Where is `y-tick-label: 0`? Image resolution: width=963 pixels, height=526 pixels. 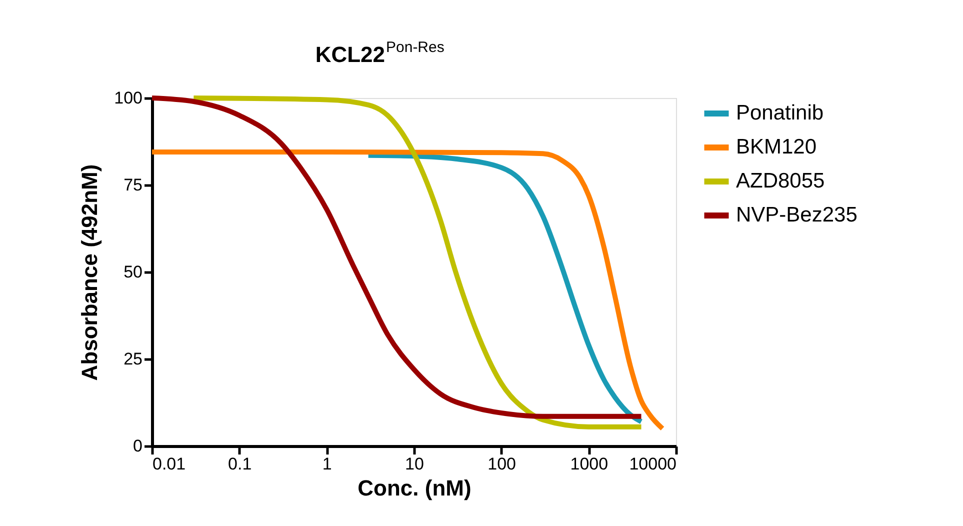
y-tick-label: 0 is located at coordinates (137, 446).